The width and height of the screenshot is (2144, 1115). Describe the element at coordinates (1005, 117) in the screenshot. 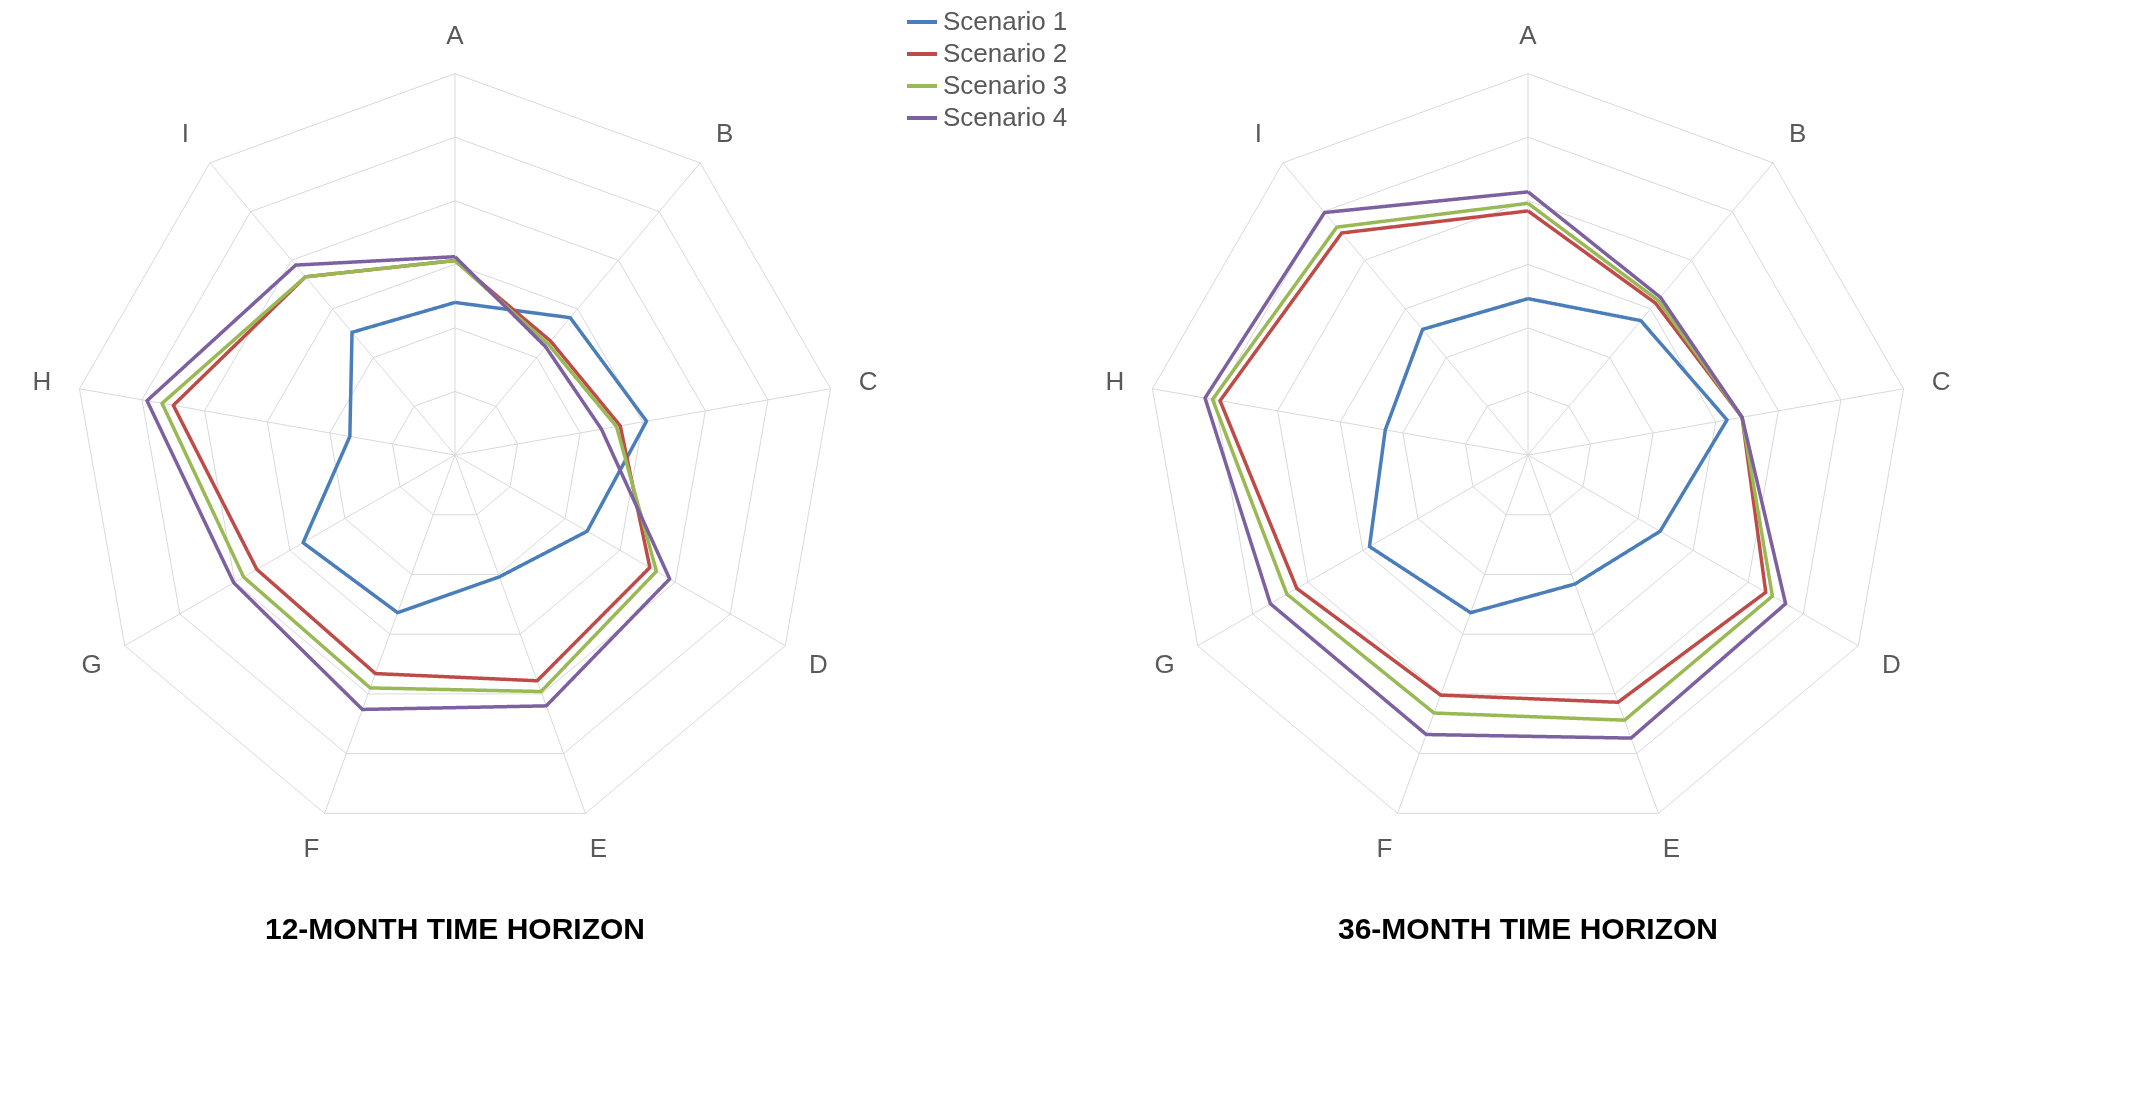

I see `legend-label: Scenario 4` at that location.